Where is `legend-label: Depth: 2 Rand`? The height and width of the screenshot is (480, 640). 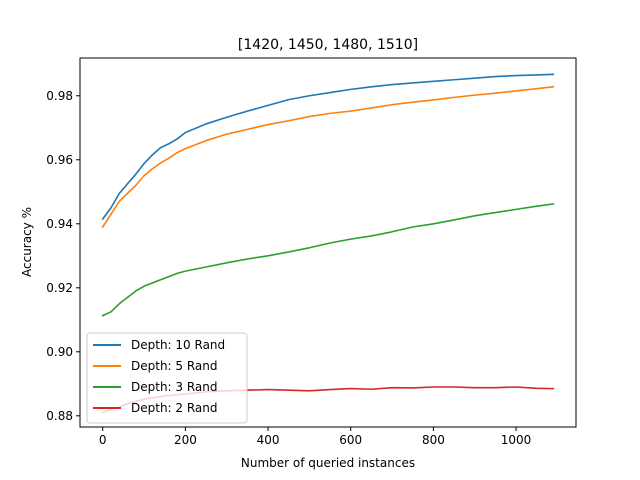 legend-label: Depth: 2 Rand is located at coordinates (174, 408).